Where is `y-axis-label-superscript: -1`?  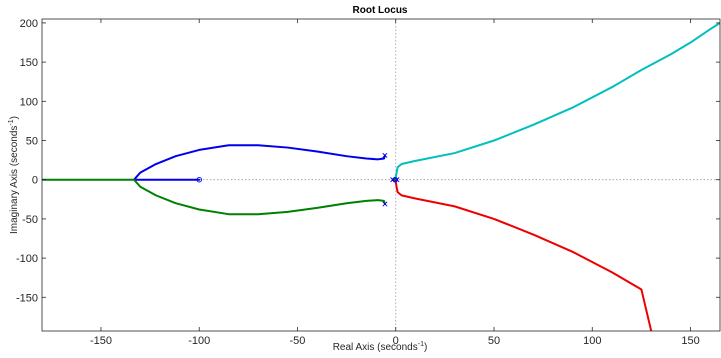
y-axis-label-superscript: -1 is located at coordinates (11, 122).